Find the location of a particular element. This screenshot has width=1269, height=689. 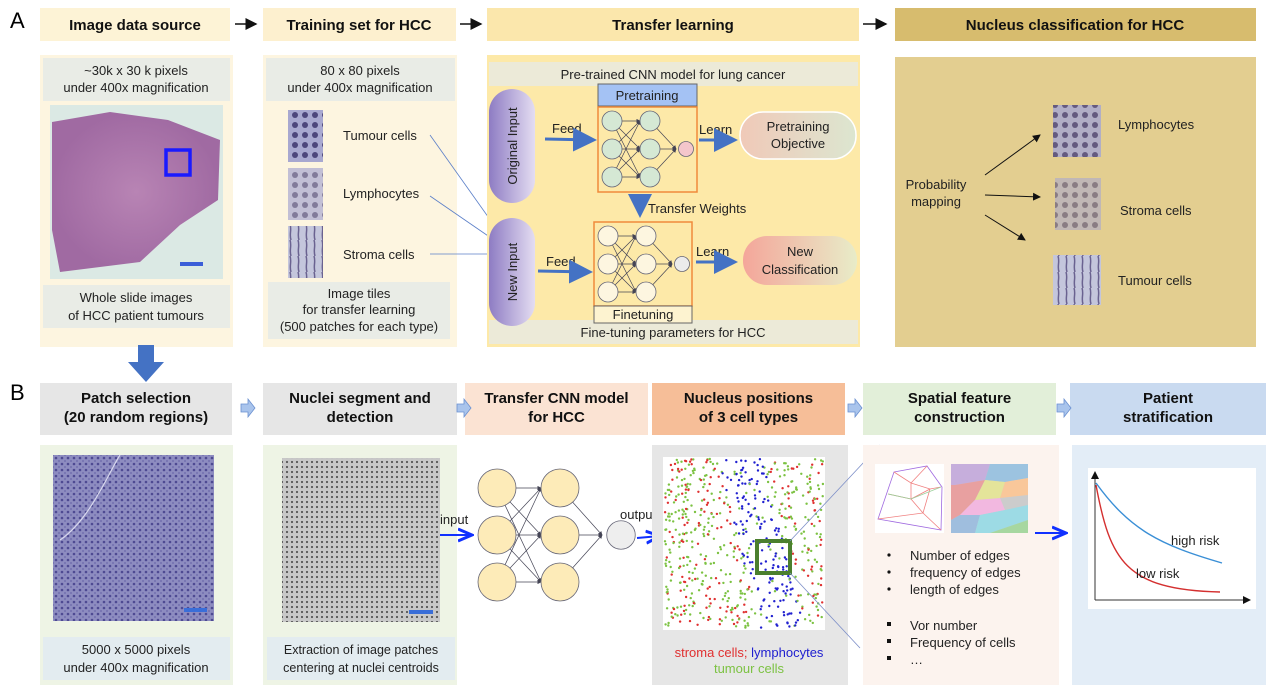

row-b-header-text: of 3 cell types is located at coordinates (748, 417).